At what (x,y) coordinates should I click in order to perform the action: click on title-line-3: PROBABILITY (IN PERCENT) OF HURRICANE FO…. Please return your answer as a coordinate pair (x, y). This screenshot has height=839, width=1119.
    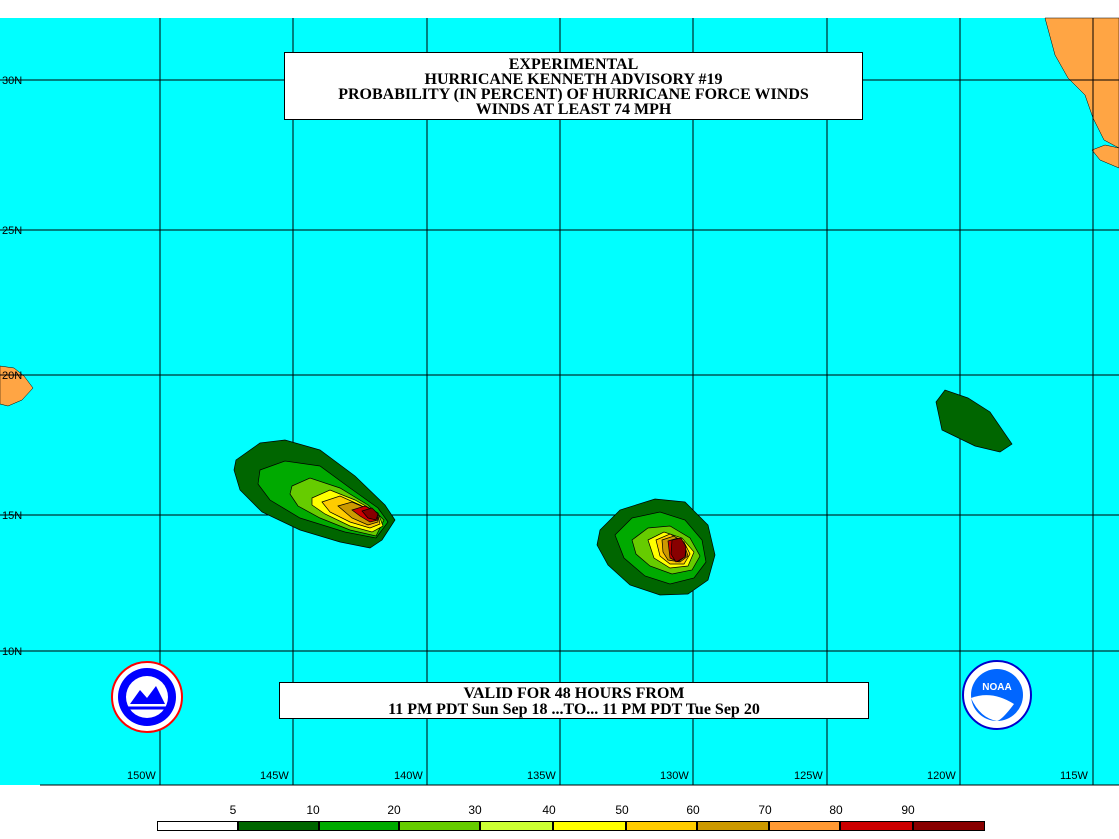
    Looking at the image, I should click on (573, 94).